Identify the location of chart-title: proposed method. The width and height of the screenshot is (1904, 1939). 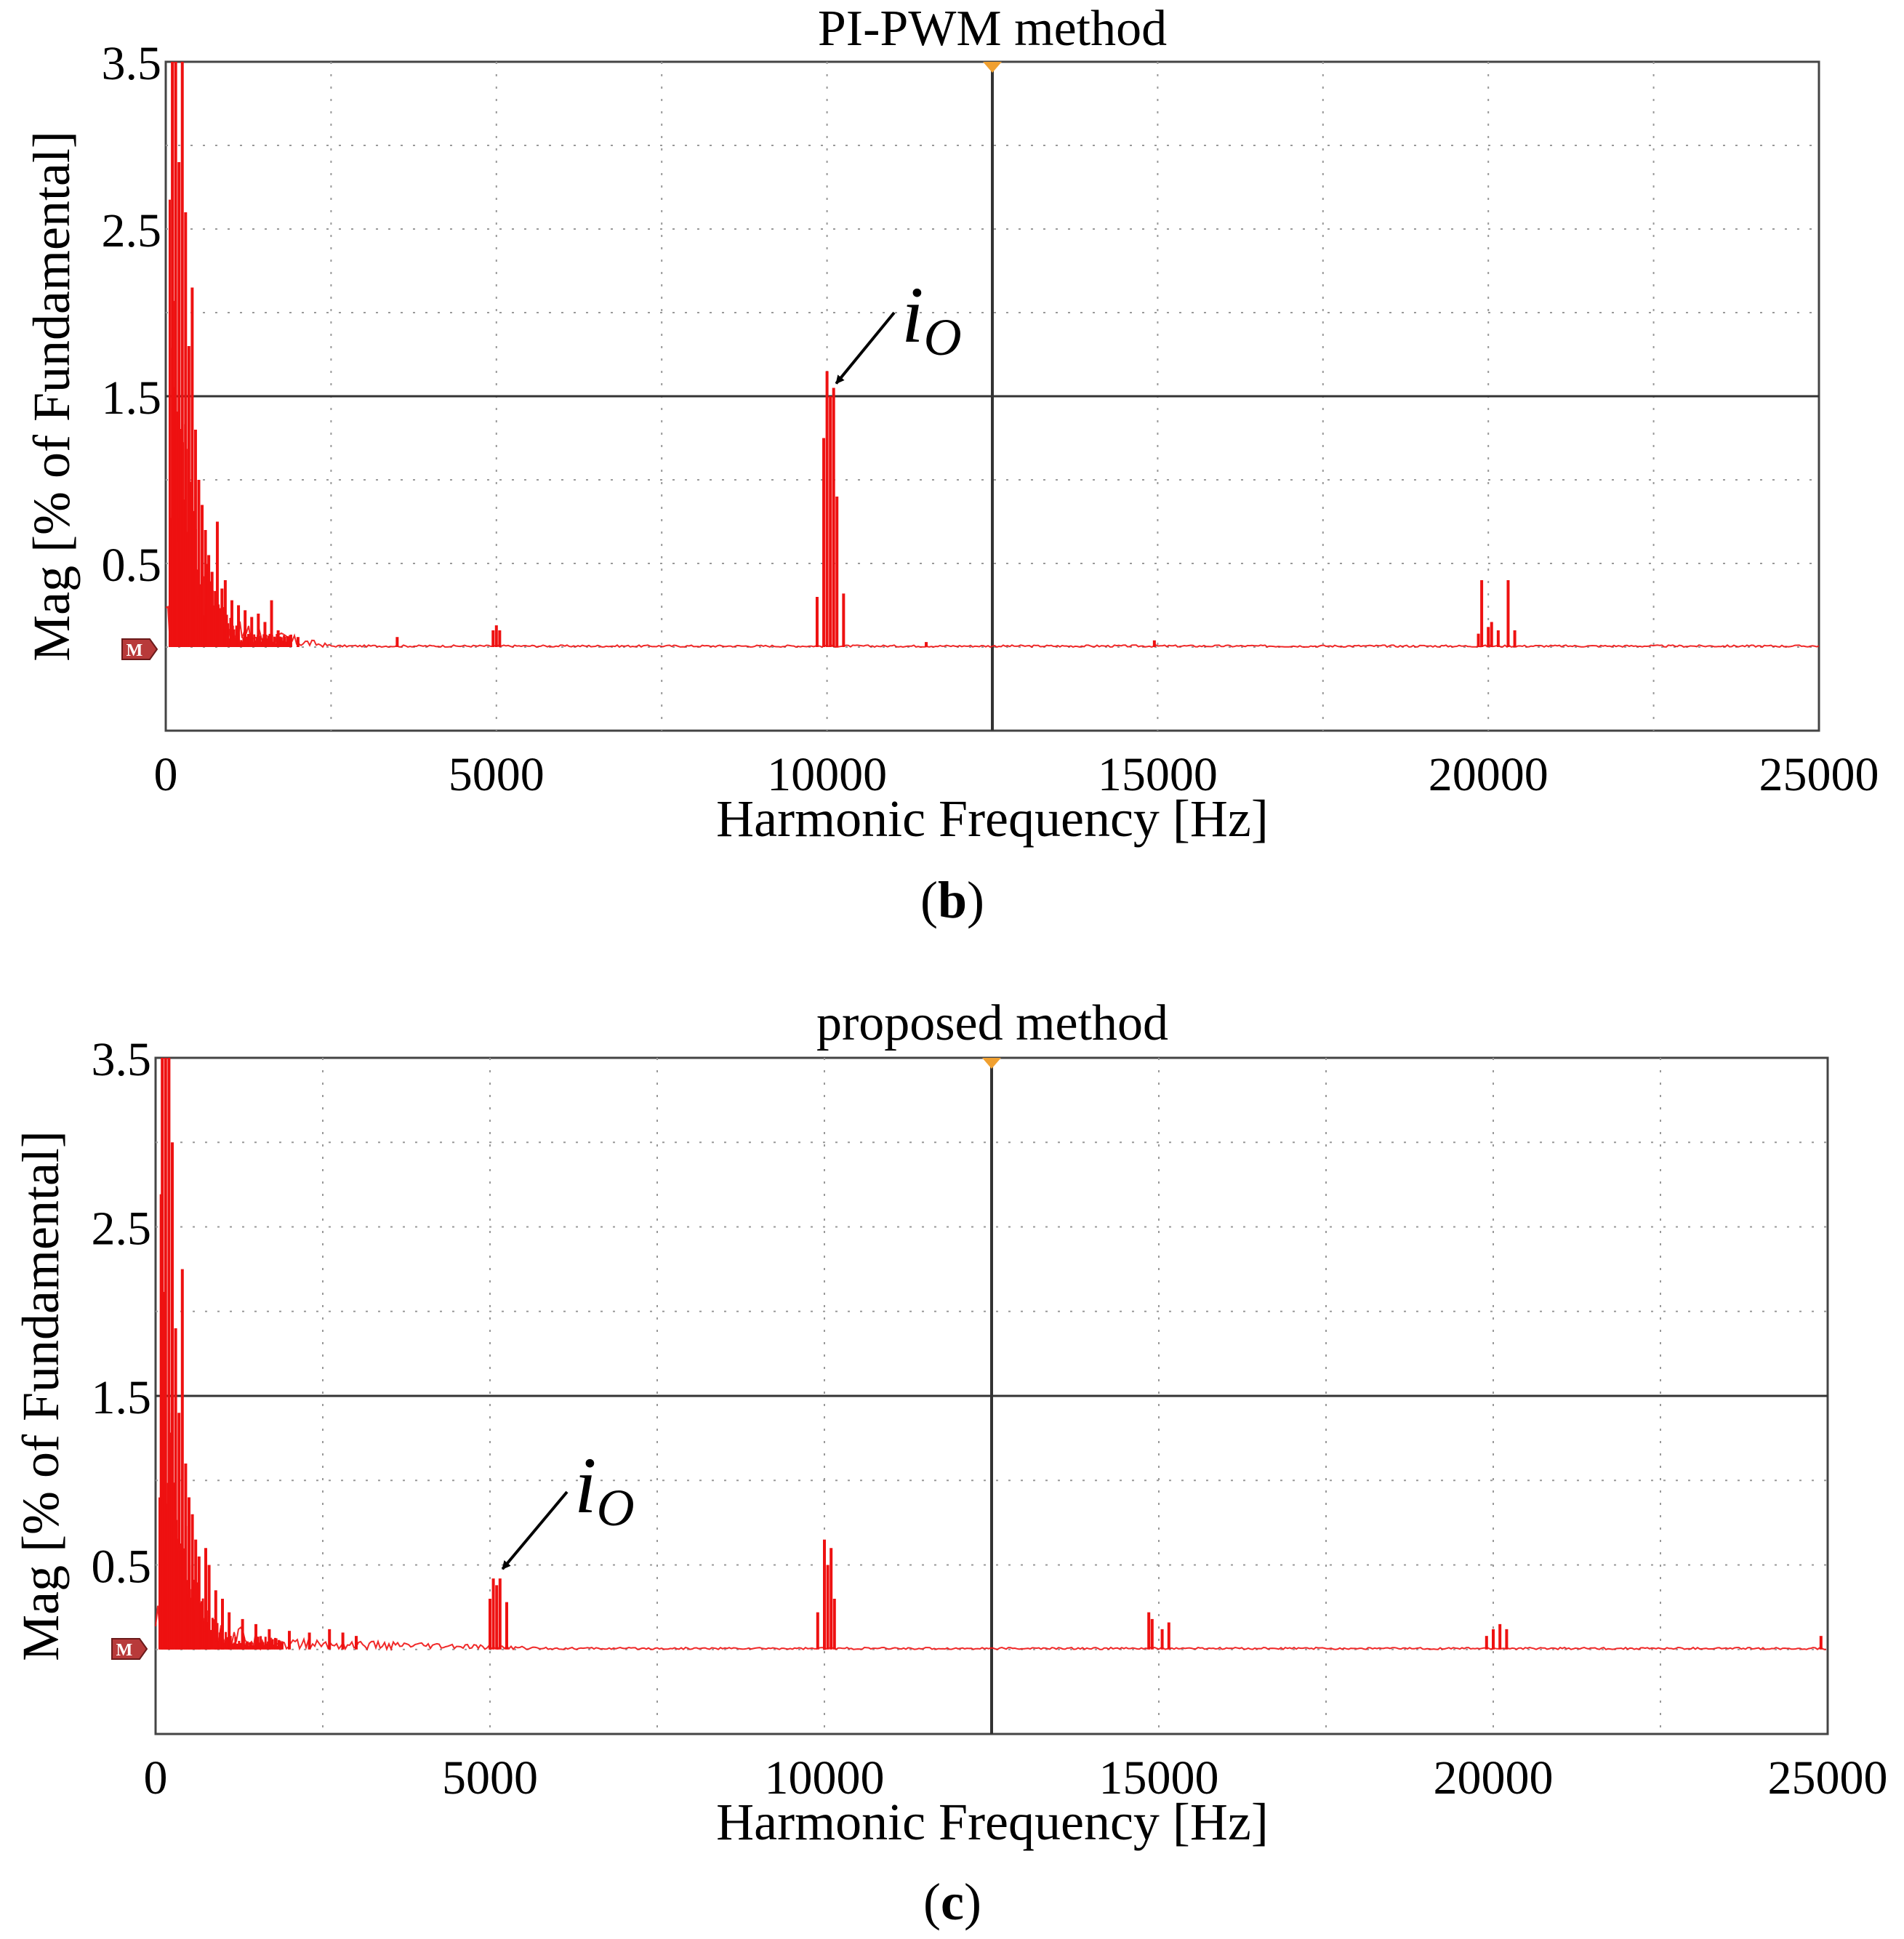
(992, 1023).